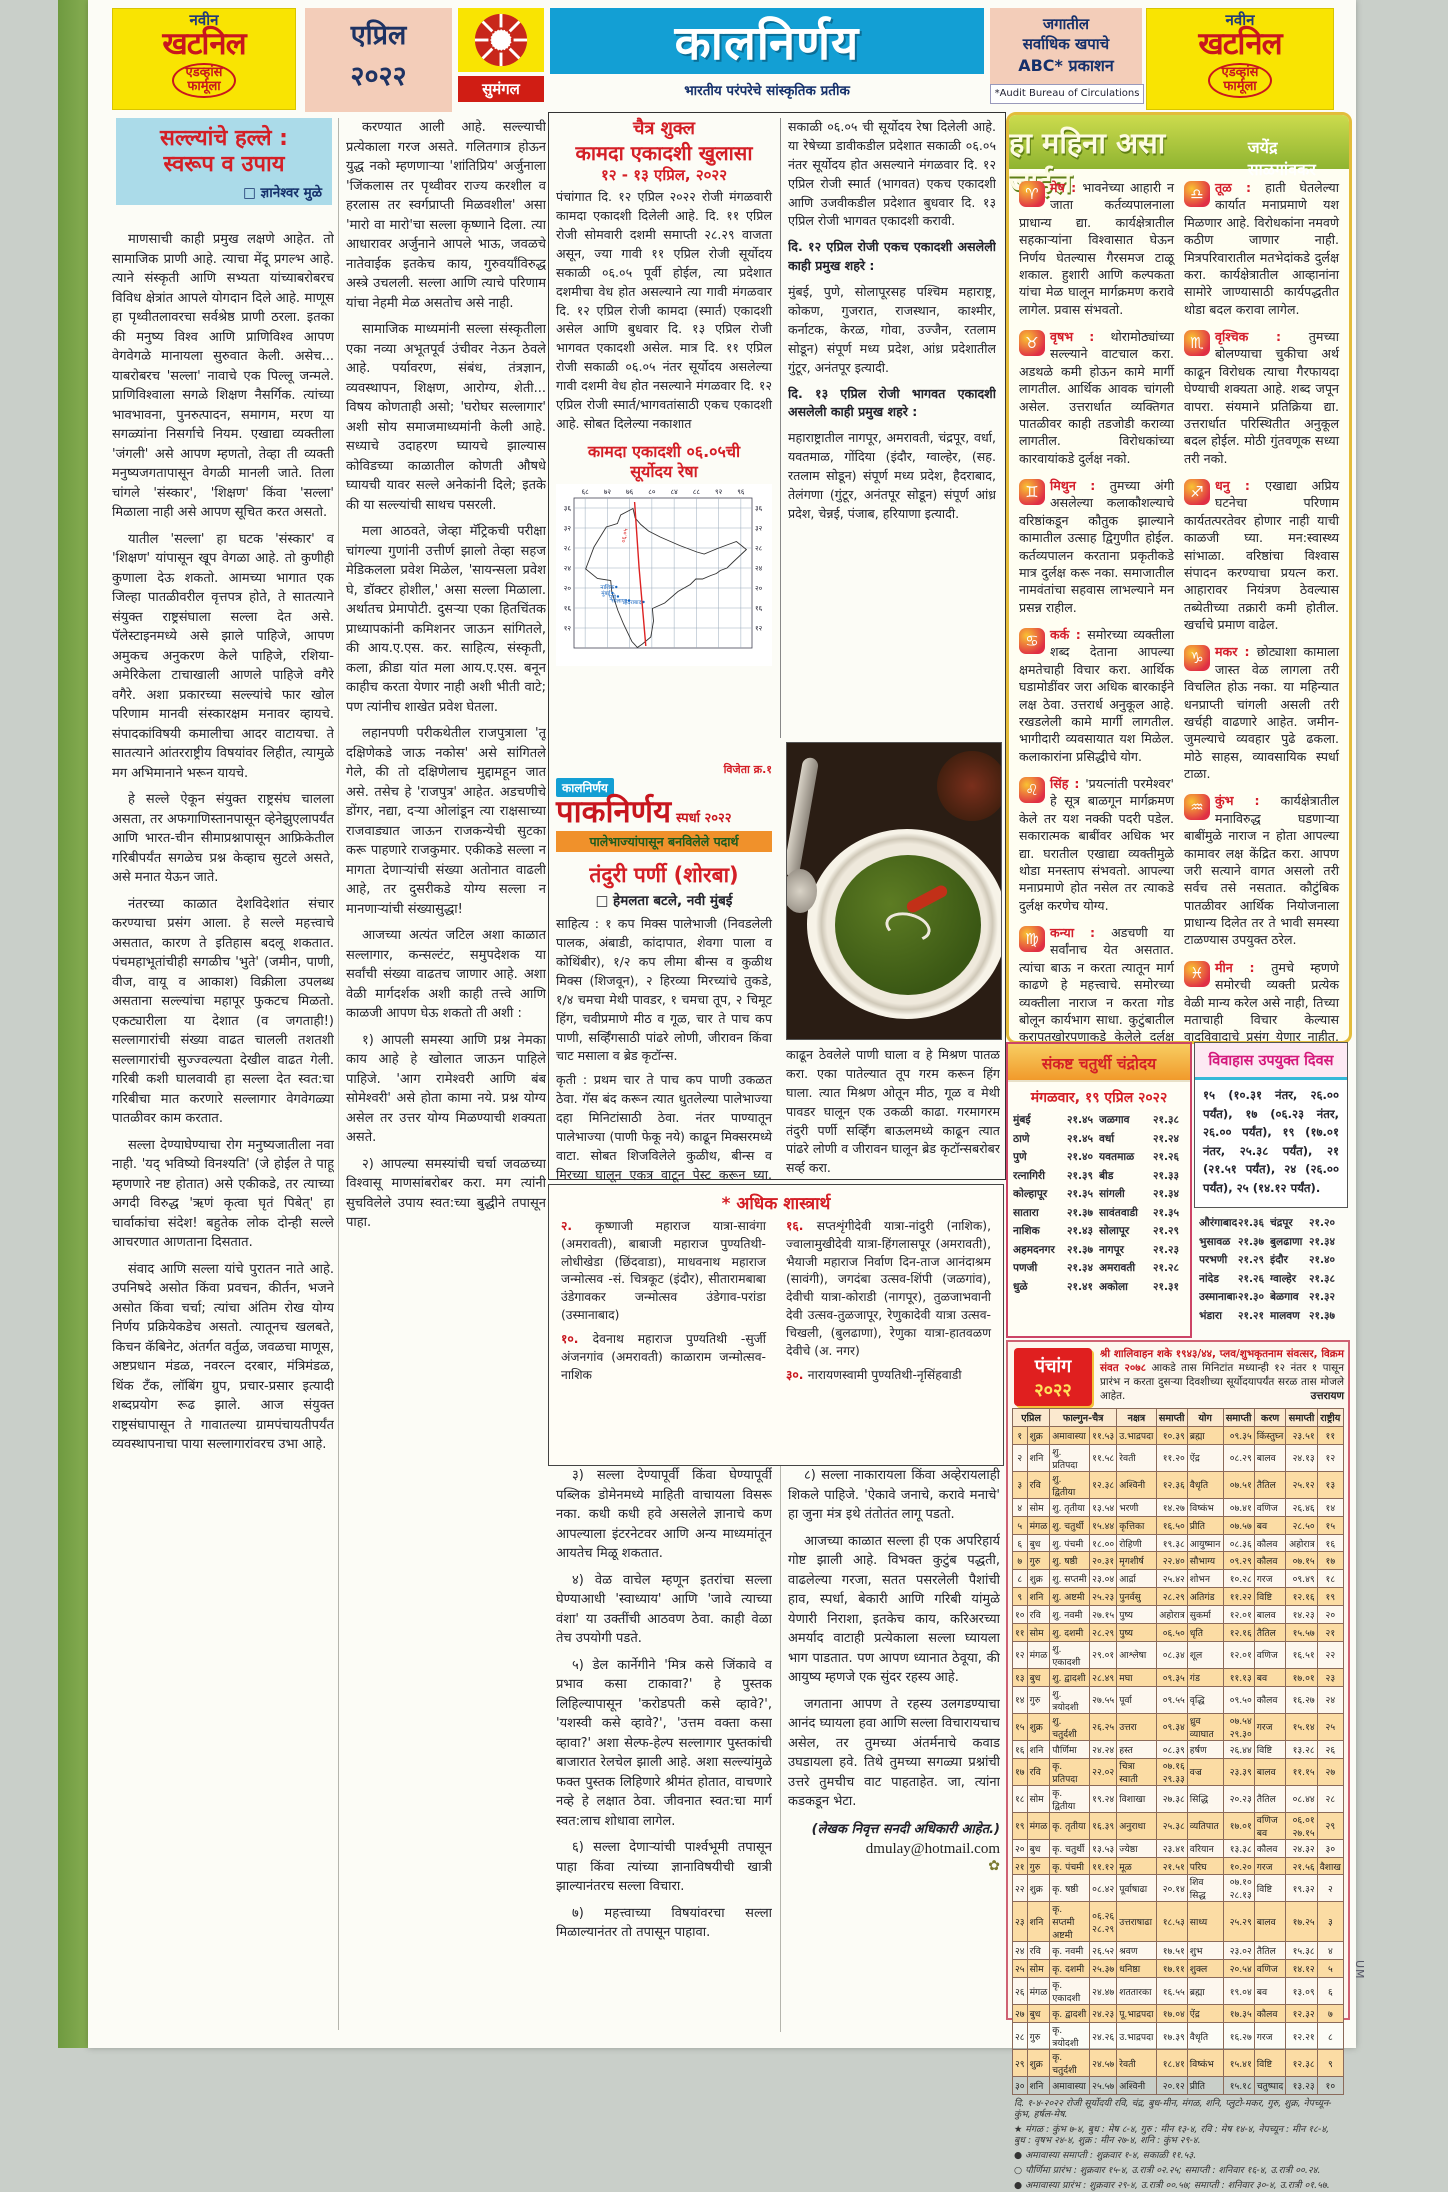 The image size is (1448, 2192). What do you see at coordinates (1020, 1615) in the screenshot?
I see `panchang-cell: १०` at bounding box center [1020, 1615].